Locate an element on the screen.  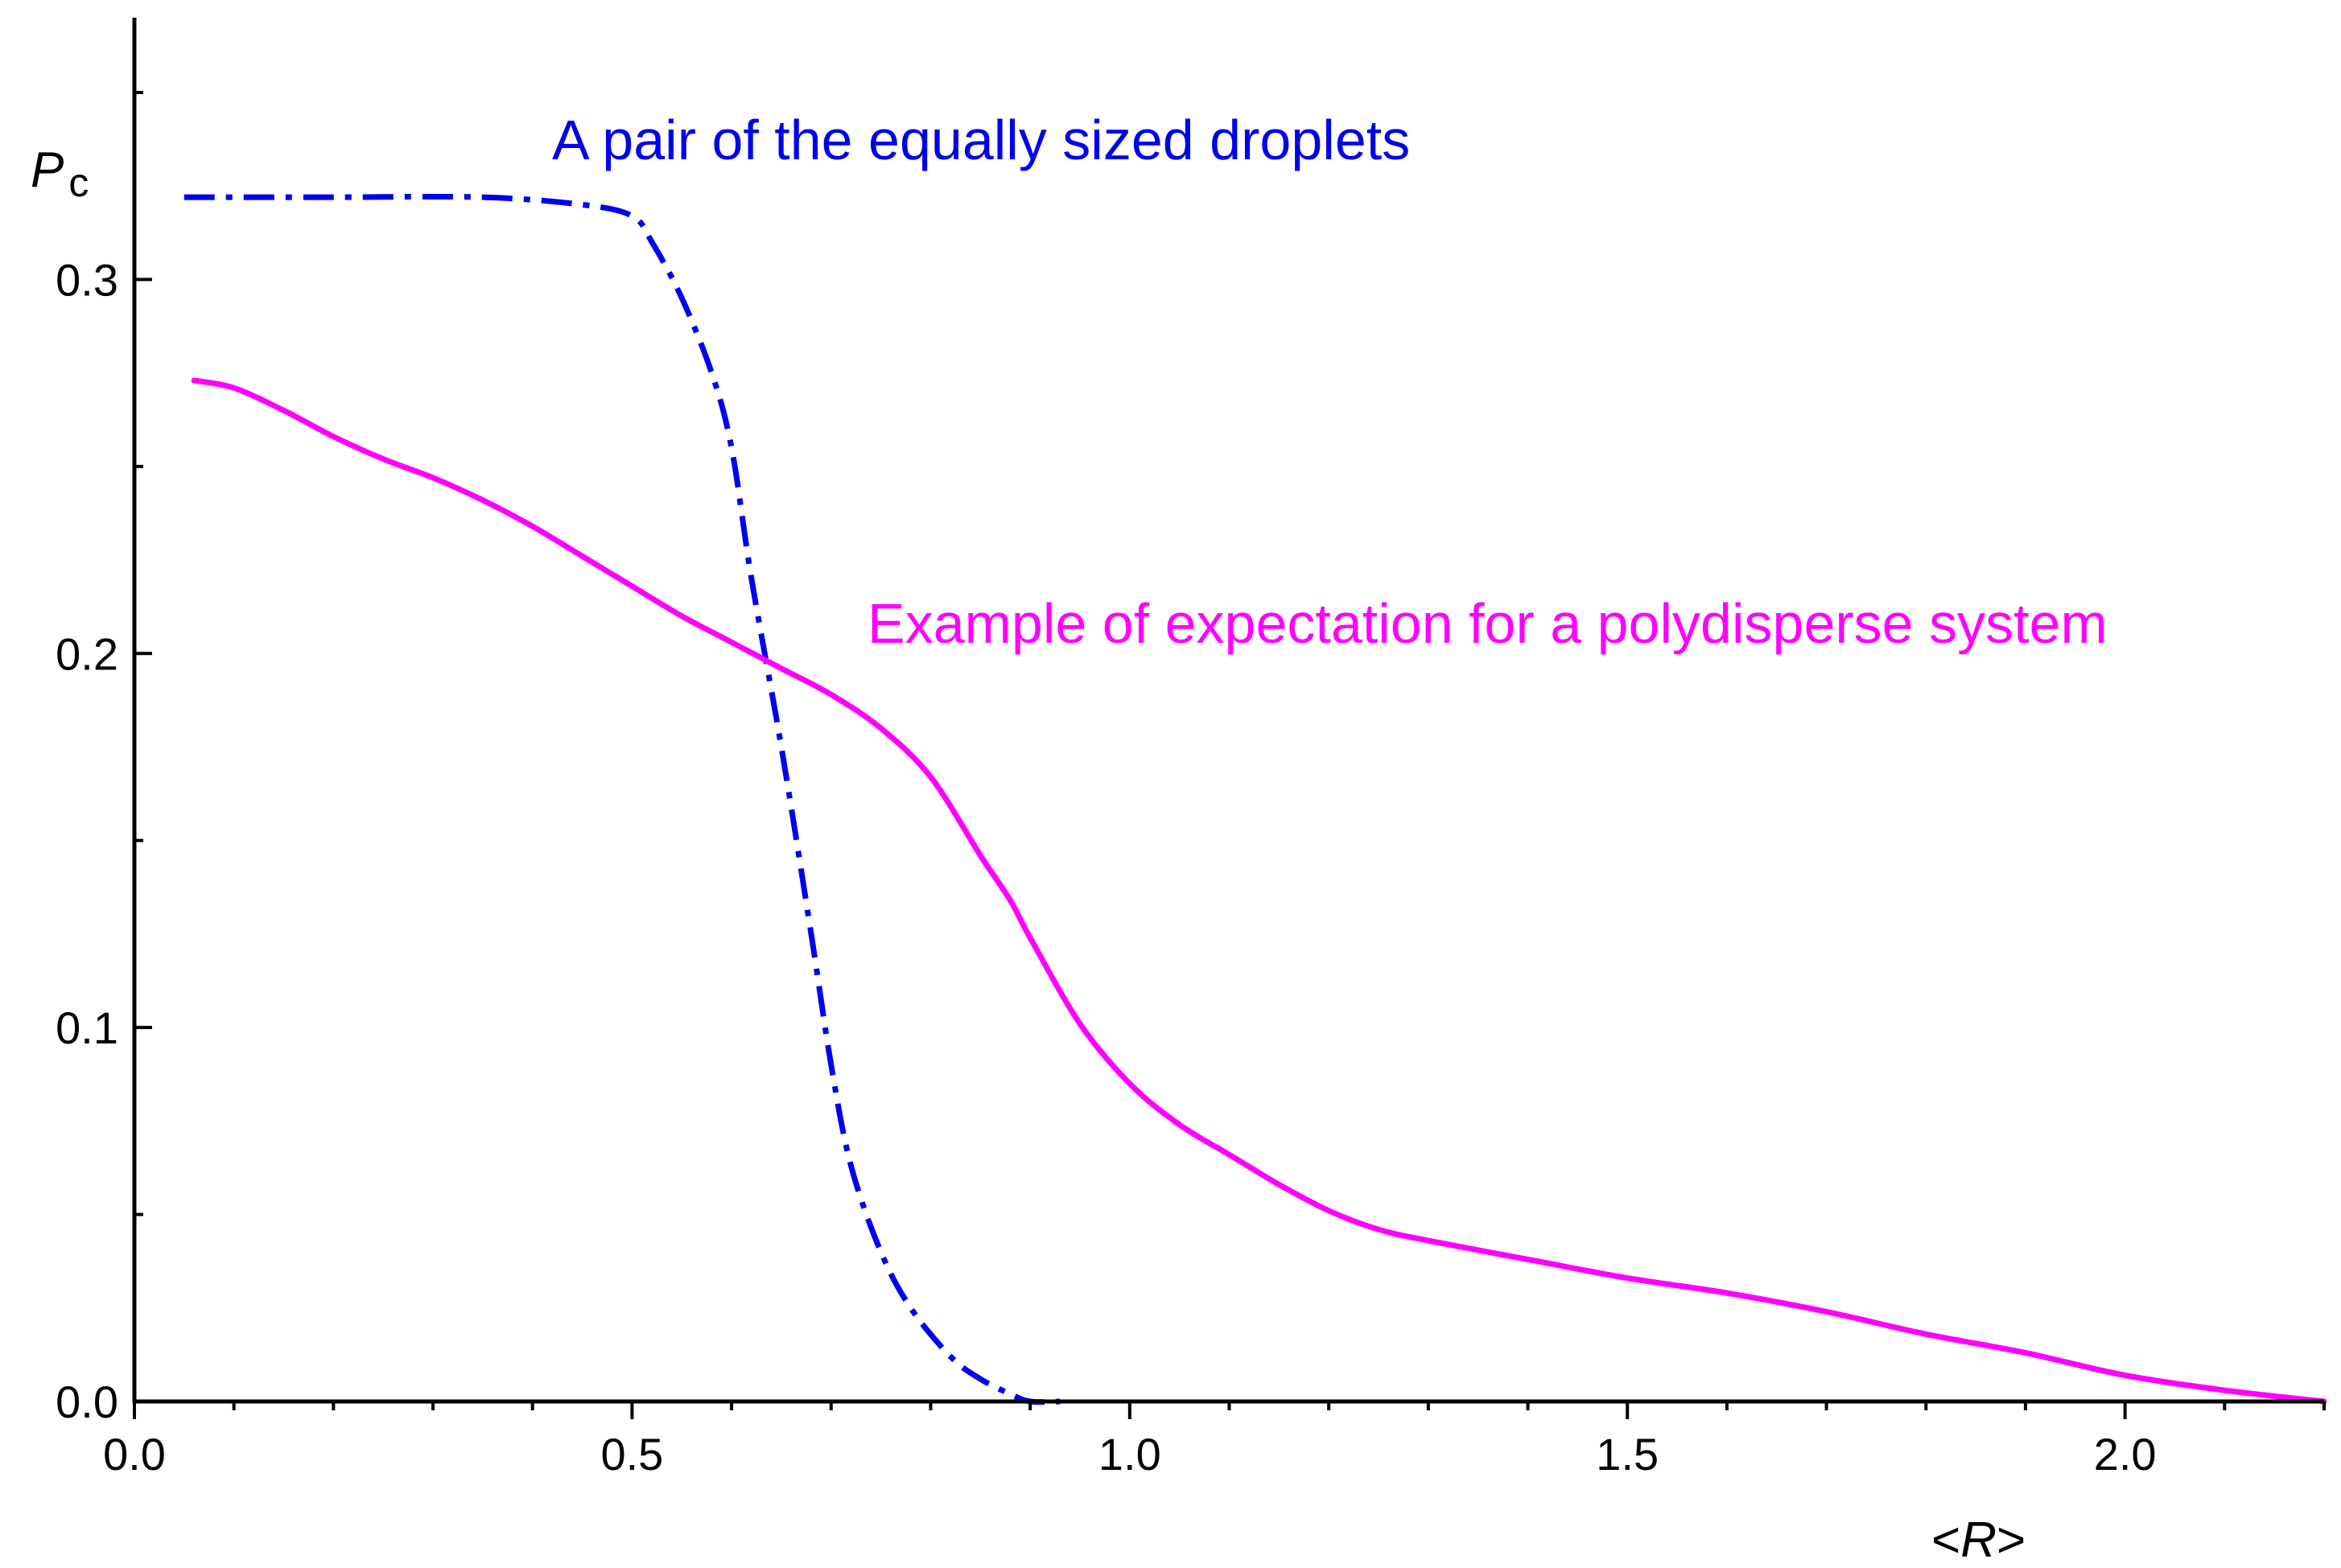
x-axis-title-var: R is located at coordinates (1979, 1540).